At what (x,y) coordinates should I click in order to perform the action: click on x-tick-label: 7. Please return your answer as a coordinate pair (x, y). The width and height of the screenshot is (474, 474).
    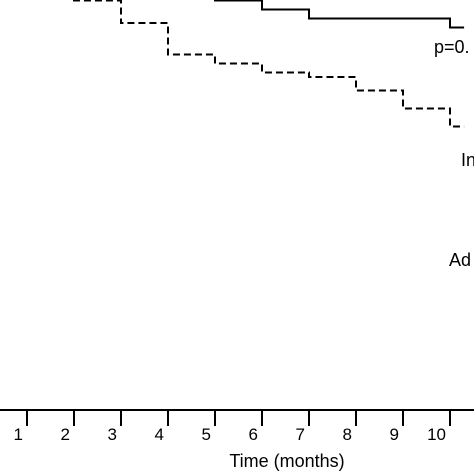
    Looking at the image, I should click on (300, 434).